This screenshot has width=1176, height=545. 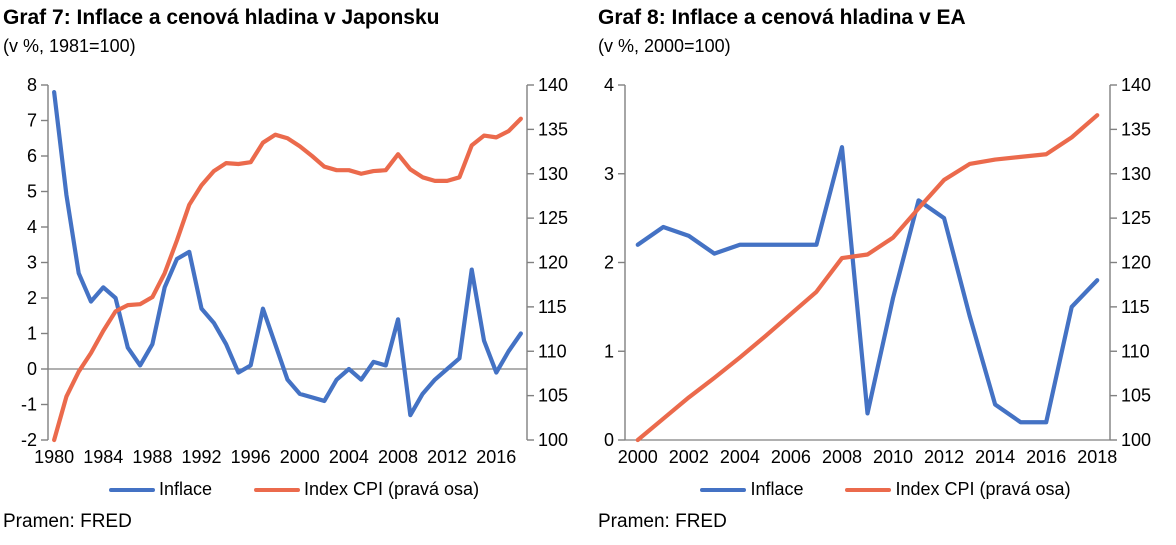 I want to click on svg-text: -2, so click(x=29, y=440).